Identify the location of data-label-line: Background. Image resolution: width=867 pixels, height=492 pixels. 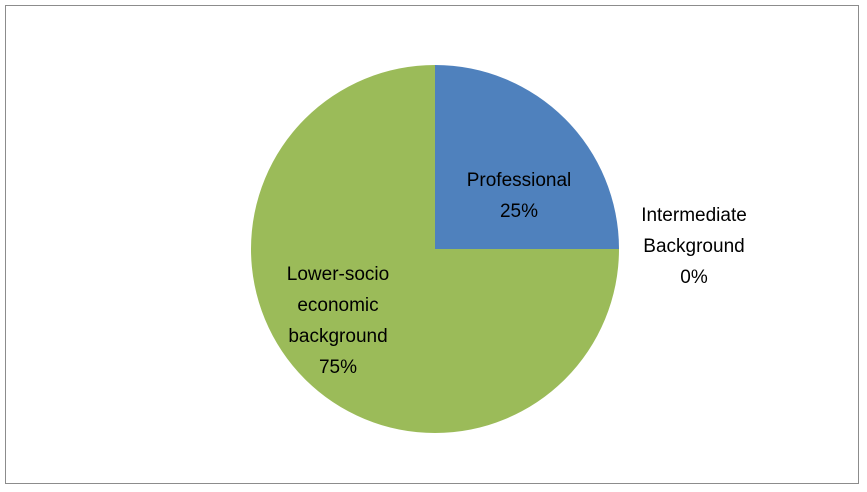
(693, 246).